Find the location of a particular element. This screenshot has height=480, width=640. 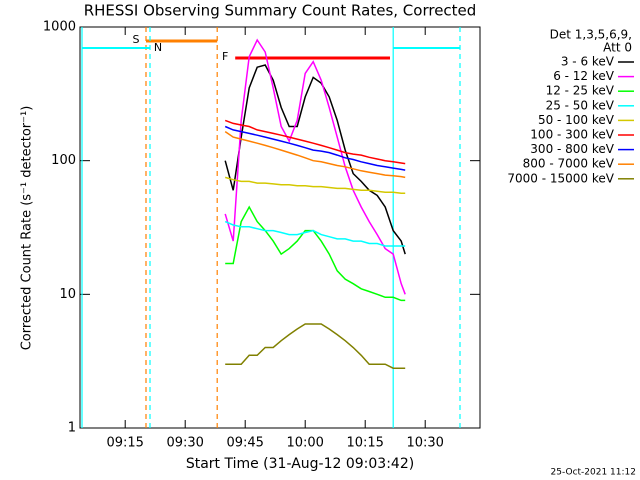

y-tick-label: 1 is located at coordinates (72, 428).